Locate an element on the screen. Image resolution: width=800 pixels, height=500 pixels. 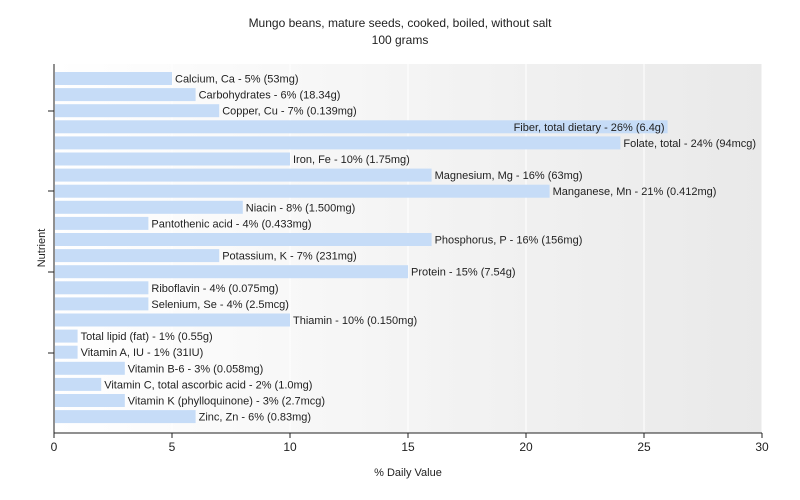
bar-label: Selenium, Se - 4% (2.5mcg) is located at coordinates (220, 305).